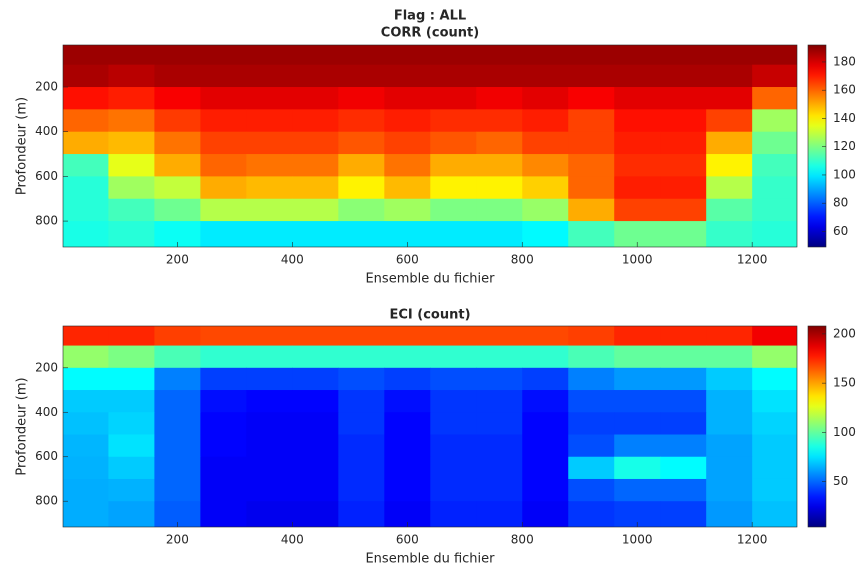  Describe the element at coordinates (844, 61) in the screenshot. I see `colorbar-tick-label: 180` at that location.